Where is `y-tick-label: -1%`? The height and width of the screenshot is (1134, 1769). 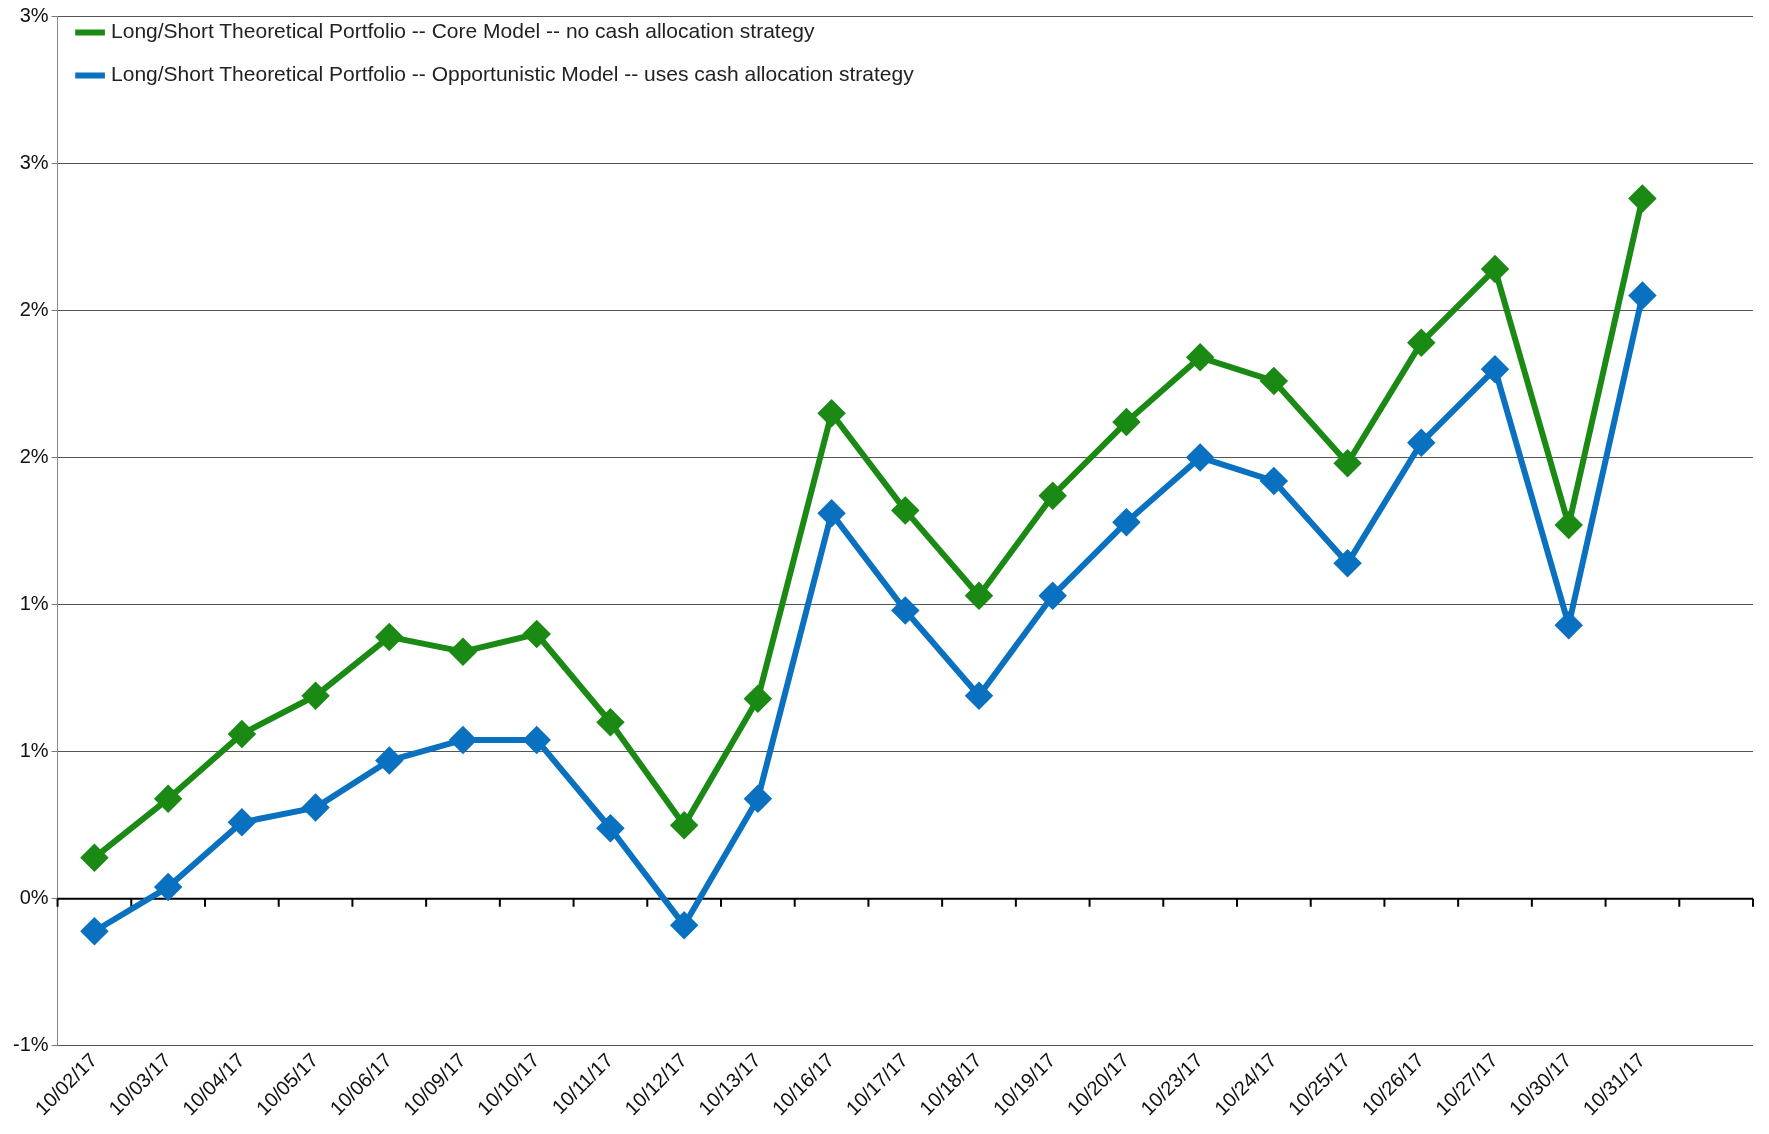 y-tick-label: -1% is located at coordinates (30, 1044).